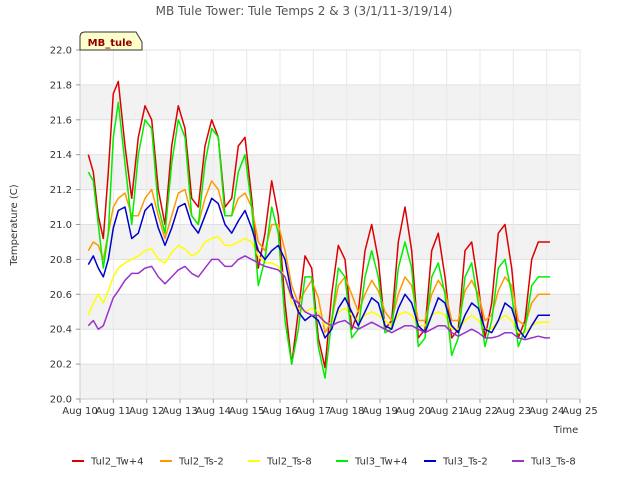  Describe the element at coordinates (479, 411) in the screenshot. I see `x-tick-label: Aug 22` at that location.